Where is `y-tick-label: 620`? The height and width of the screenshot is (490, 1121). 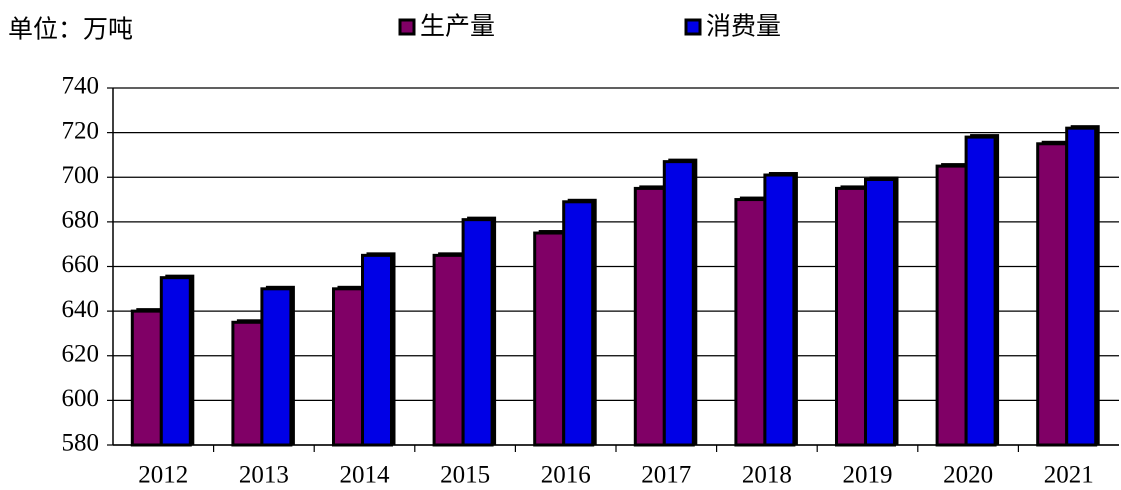
y-tick-label: 620 is located at coordinates (81, 353).